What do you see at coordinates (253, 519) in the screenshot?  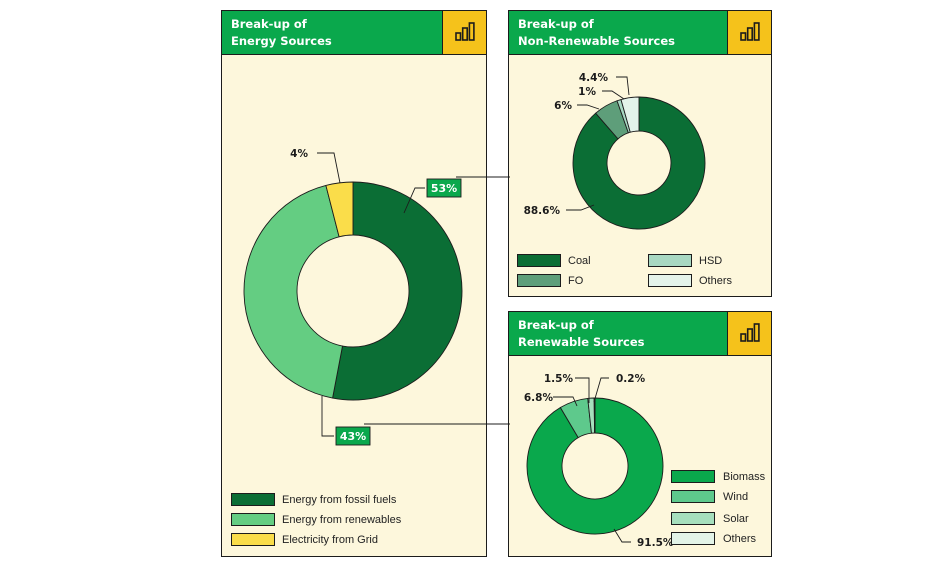 I see `legend-swatch-renewables` at bounding box center [253, 519].